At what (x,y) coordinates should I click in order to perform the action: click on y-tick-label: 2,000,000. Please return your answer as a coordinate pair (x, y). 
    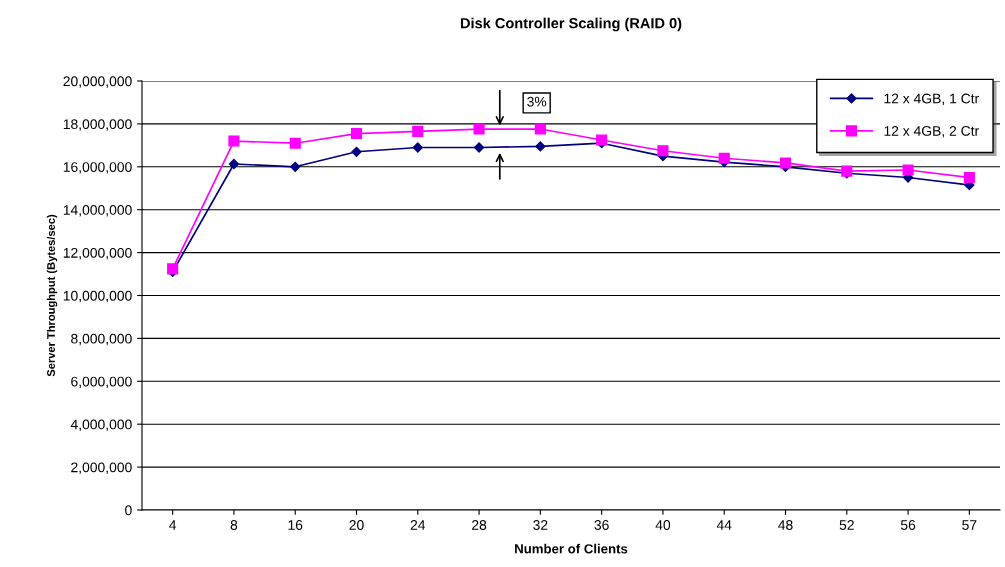
    Looking at the image, I should click on (101, 468).